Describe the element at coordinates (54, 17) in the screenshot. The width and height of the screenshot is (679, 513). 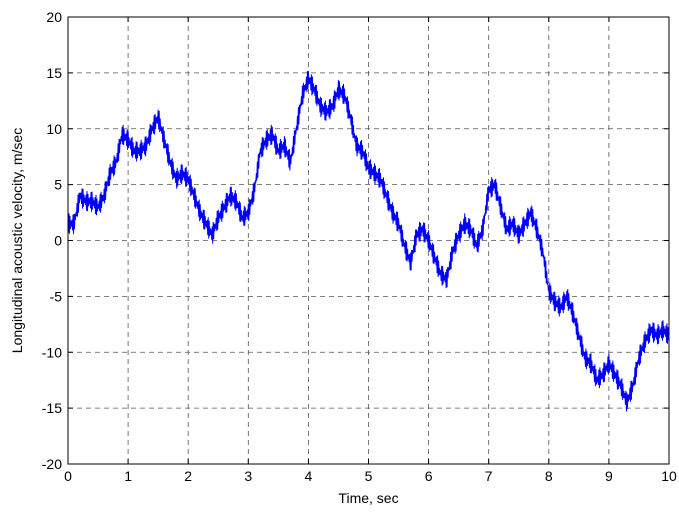
I see `y-tick-label: 20` at that location.